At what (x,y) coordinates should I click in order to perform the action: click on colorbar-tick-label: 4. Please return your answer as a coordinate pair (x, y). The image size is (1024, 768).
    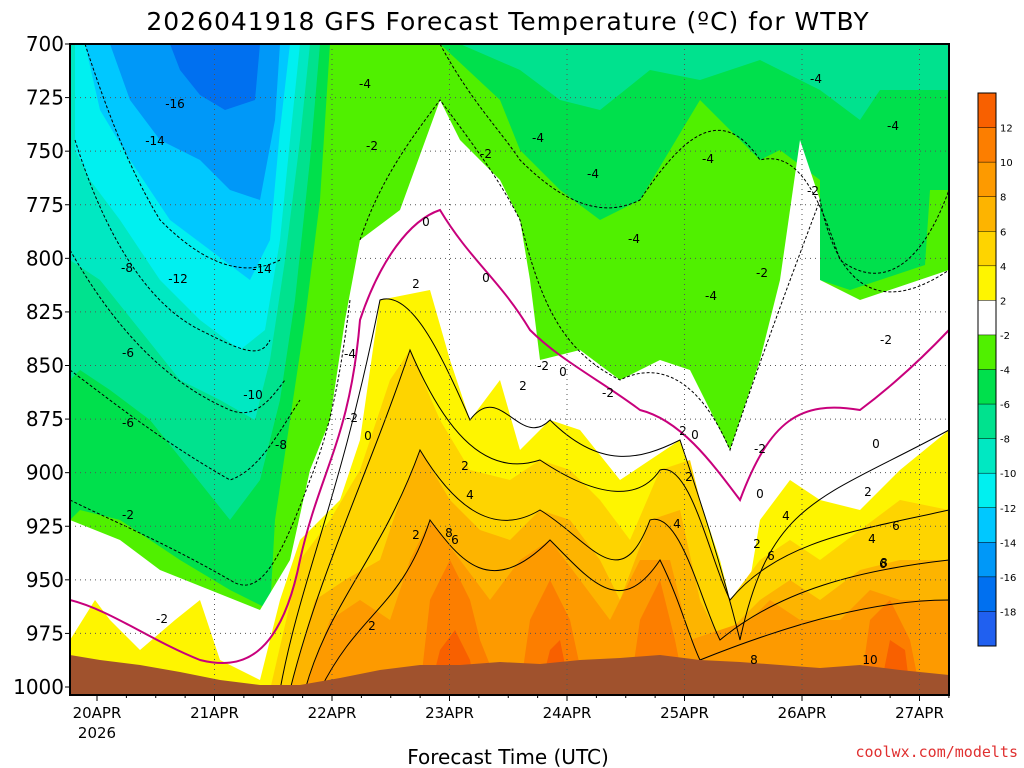
    Looking at the image, I should click on (1003, 267).